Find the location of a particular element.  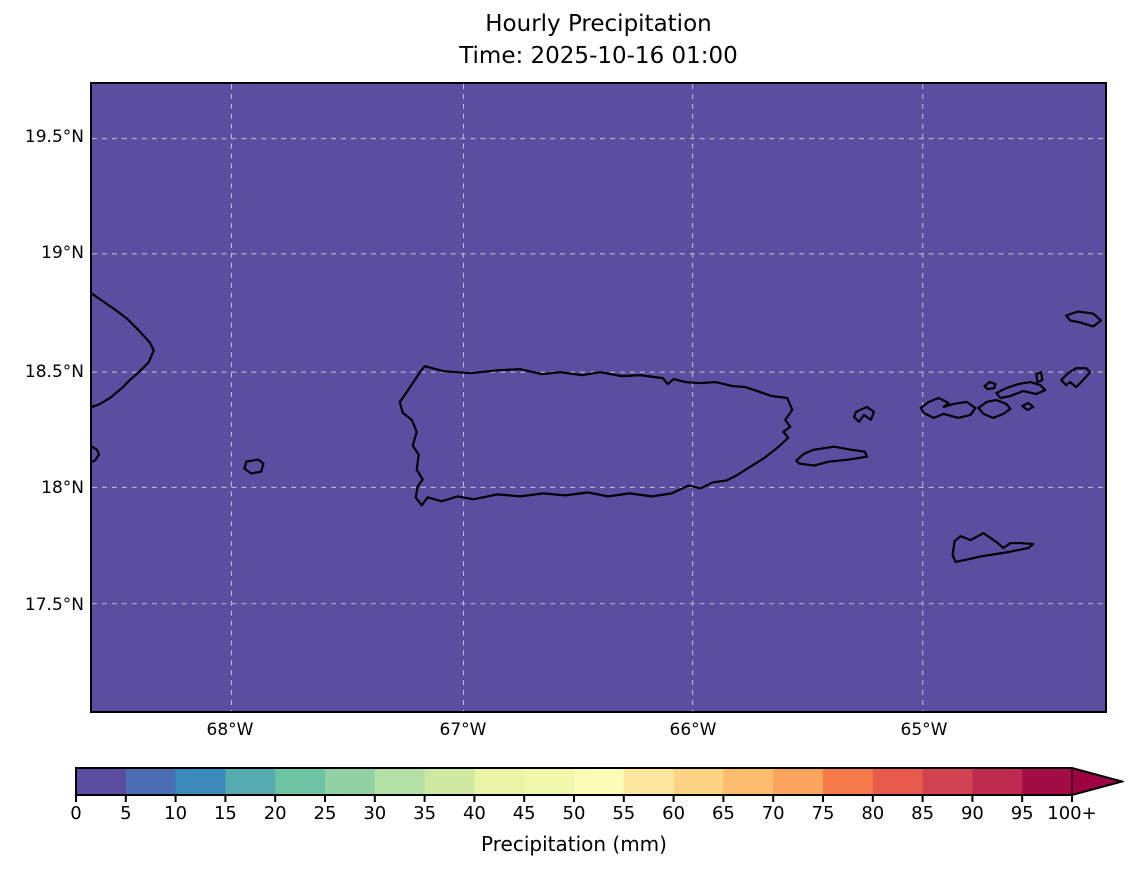

title-line-2: Time: 2025-10-16 01:00 is located at coordinates (598, 56).